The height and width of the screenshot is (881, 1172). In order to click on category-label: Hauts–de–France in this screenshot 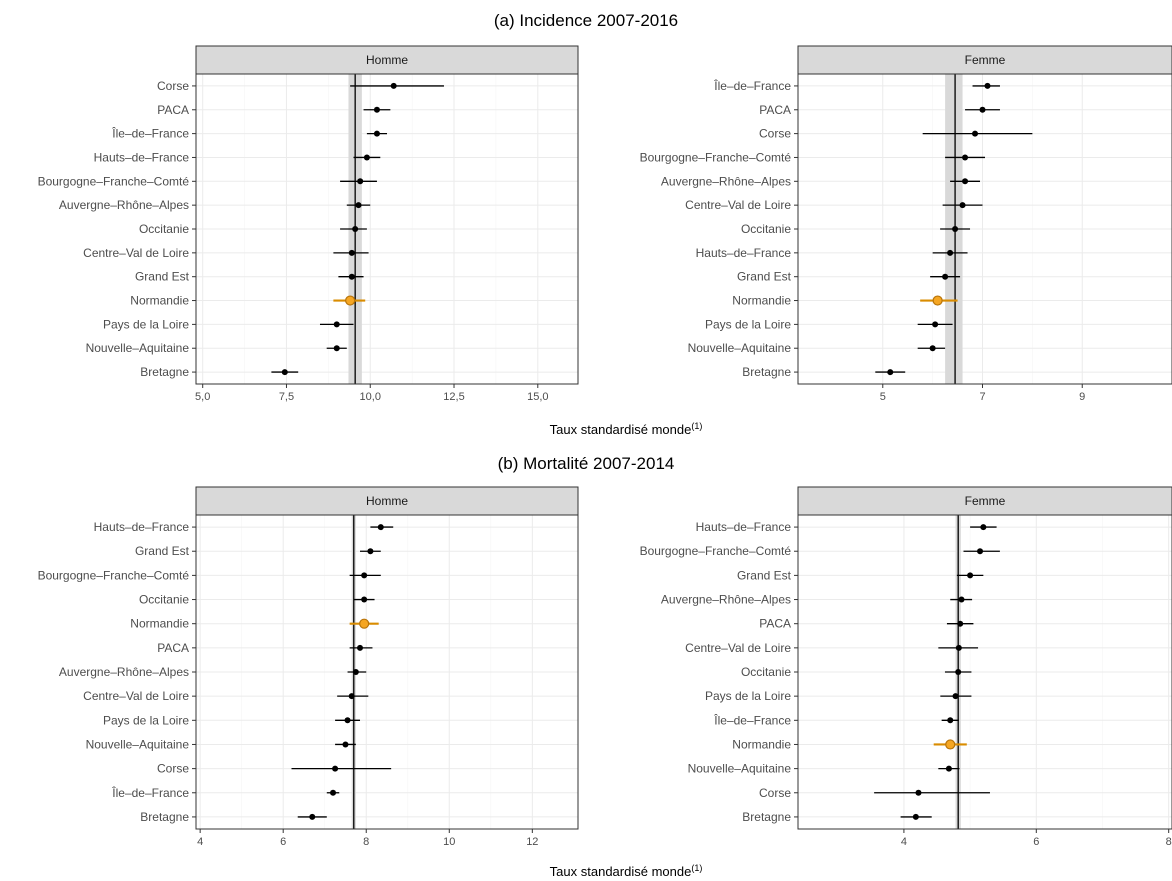, I will do `click(142, 157)`.